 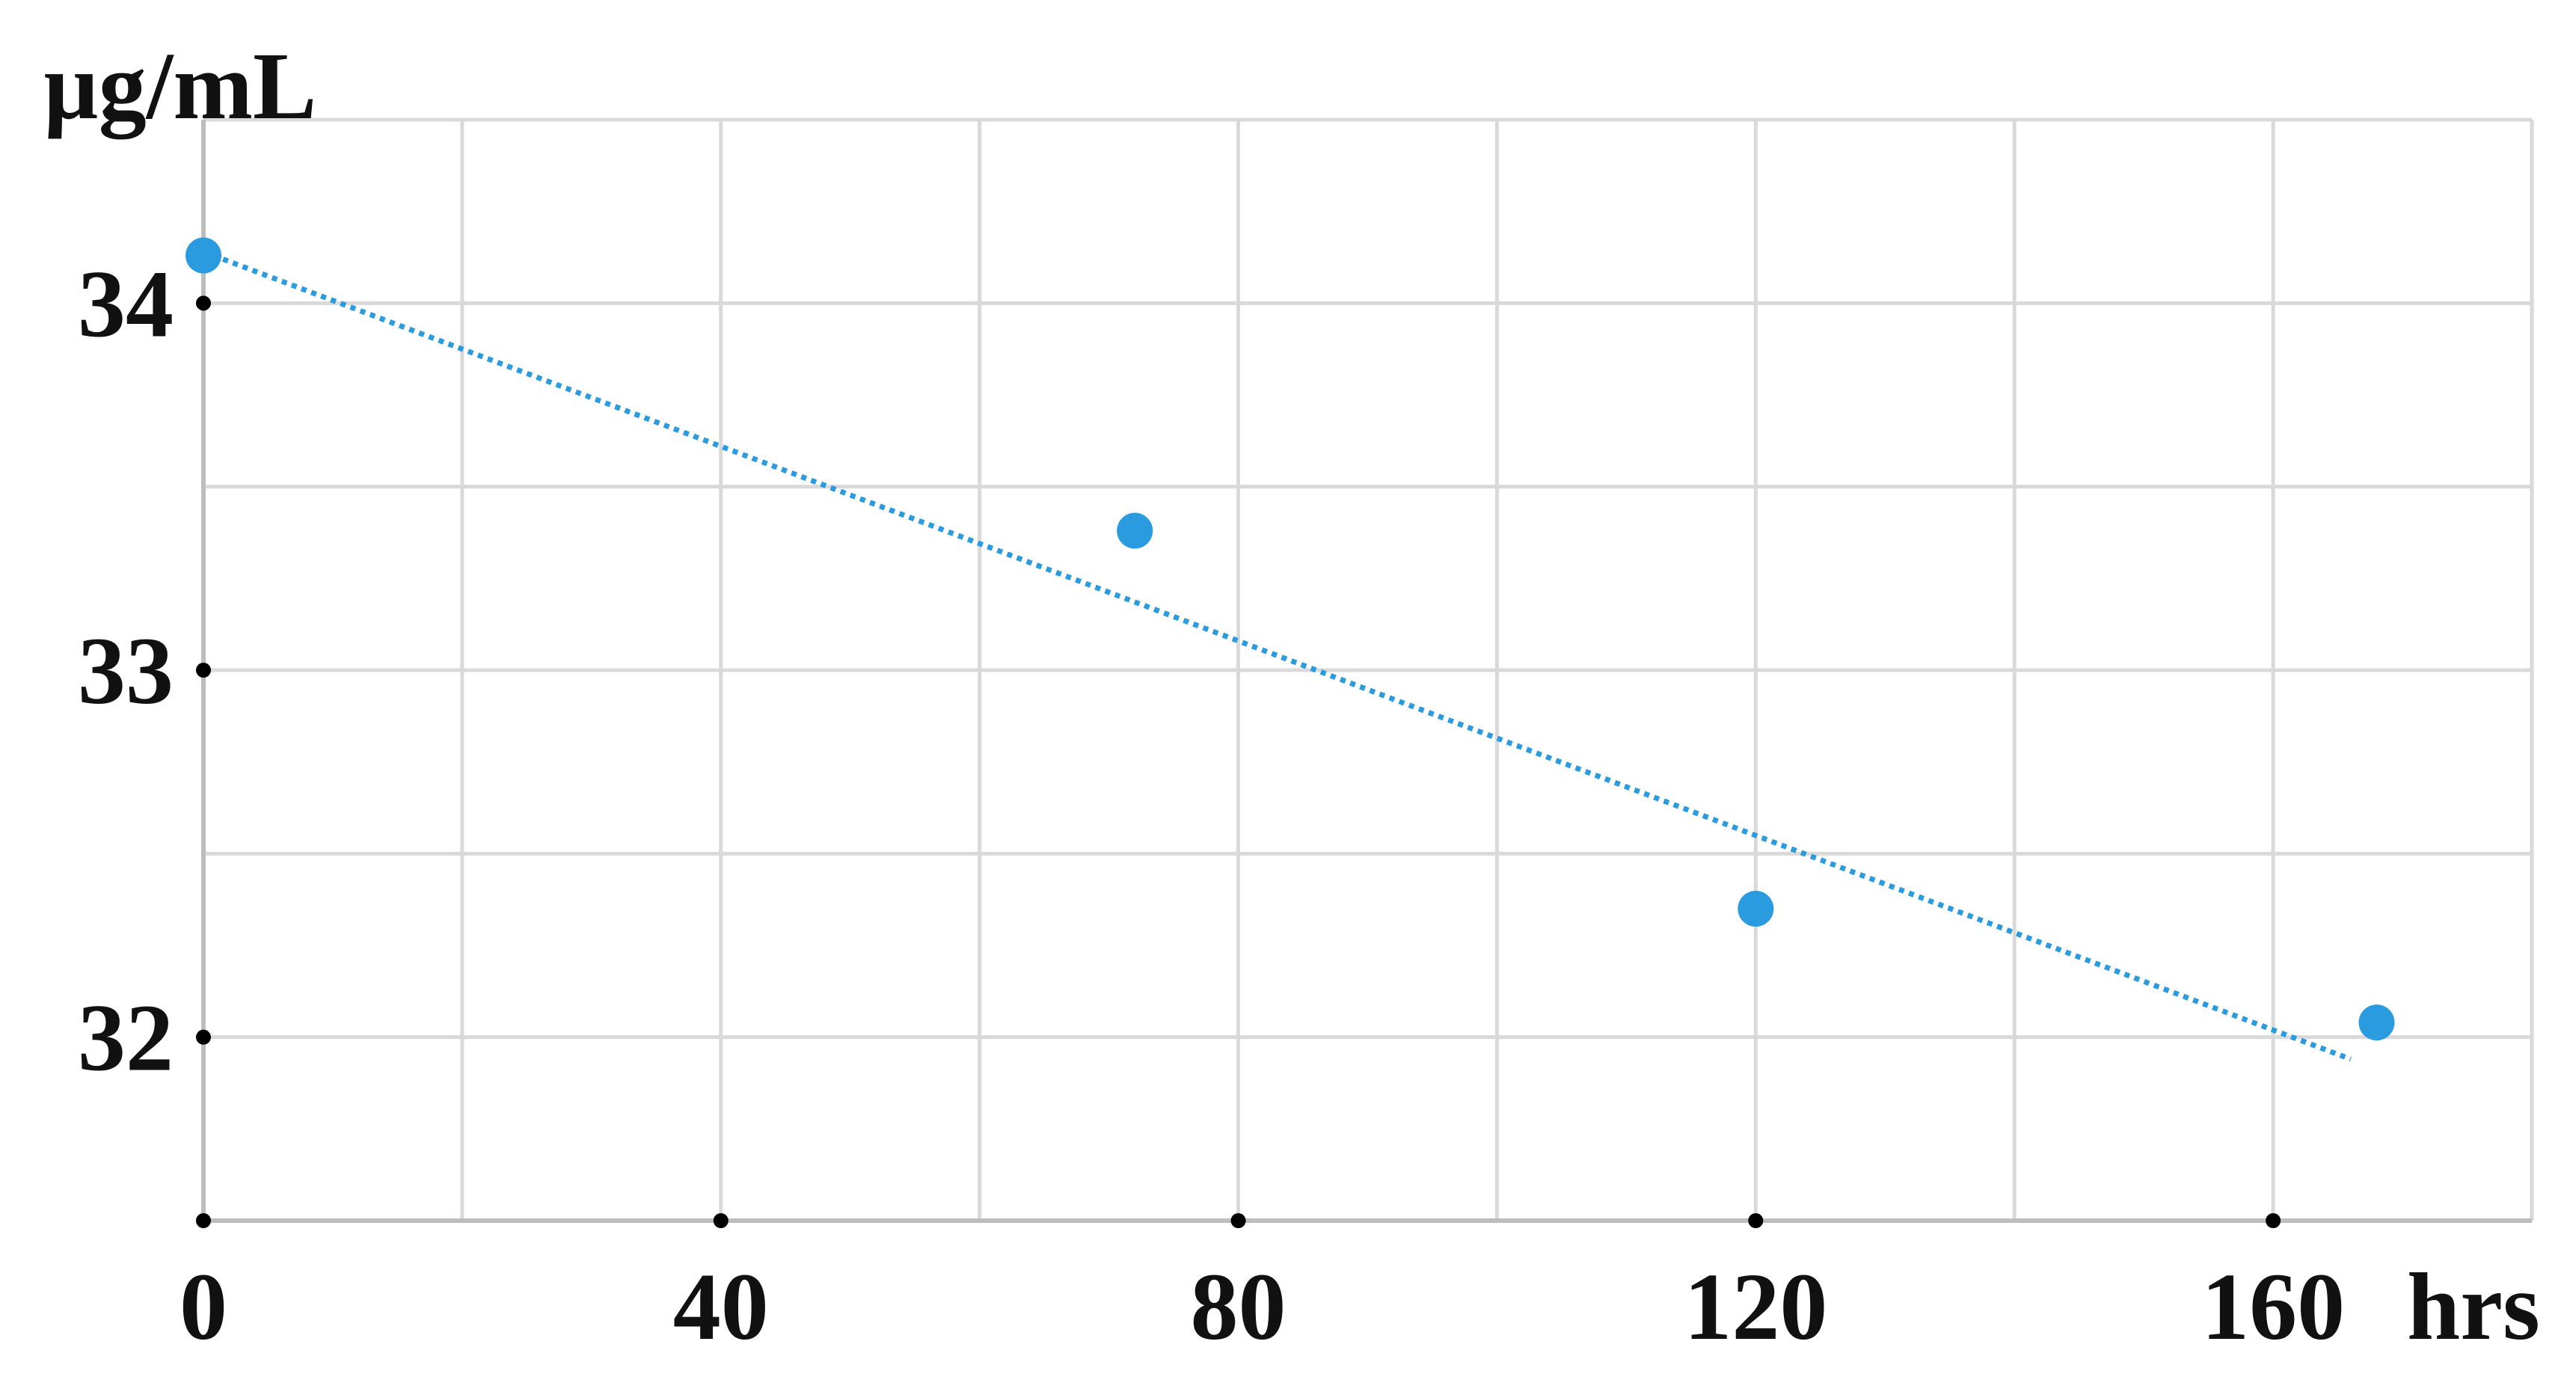 What do you see at coordinates (1239, 1307) in the screenshot?
I see `x-tick-label: 80` at bounding box center [1239, 1307].